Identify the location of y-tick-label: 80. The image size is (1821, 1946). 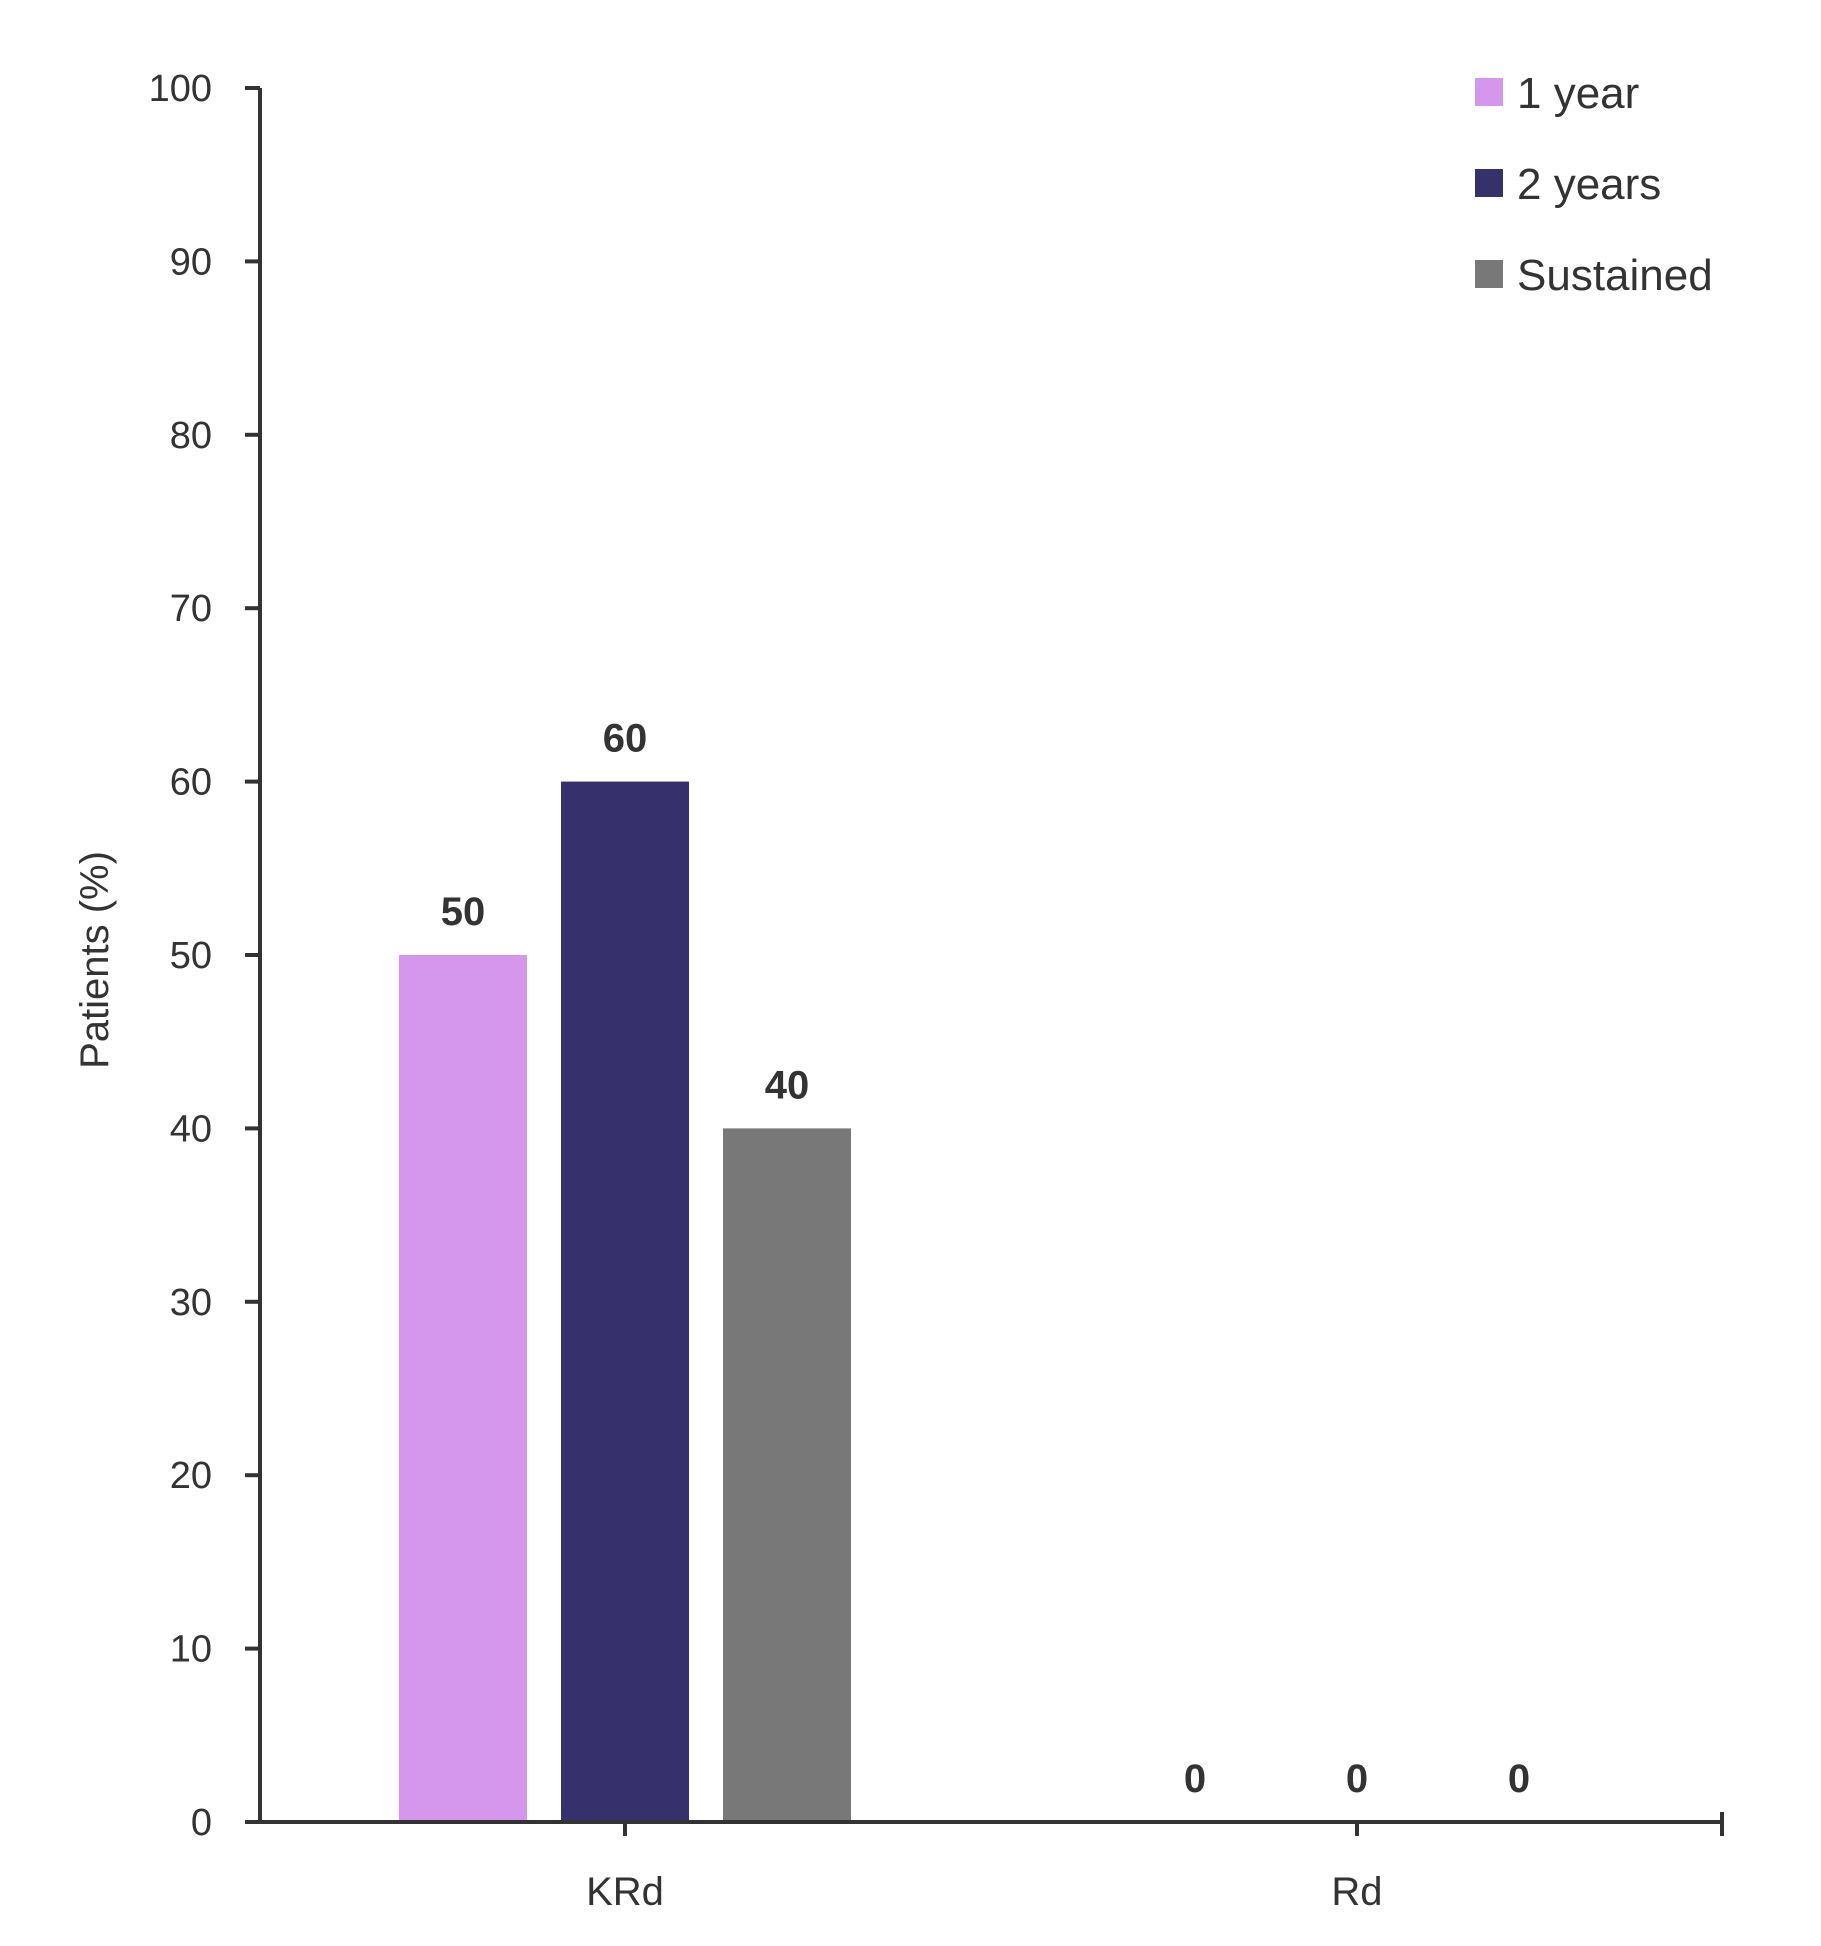
(191, 436).